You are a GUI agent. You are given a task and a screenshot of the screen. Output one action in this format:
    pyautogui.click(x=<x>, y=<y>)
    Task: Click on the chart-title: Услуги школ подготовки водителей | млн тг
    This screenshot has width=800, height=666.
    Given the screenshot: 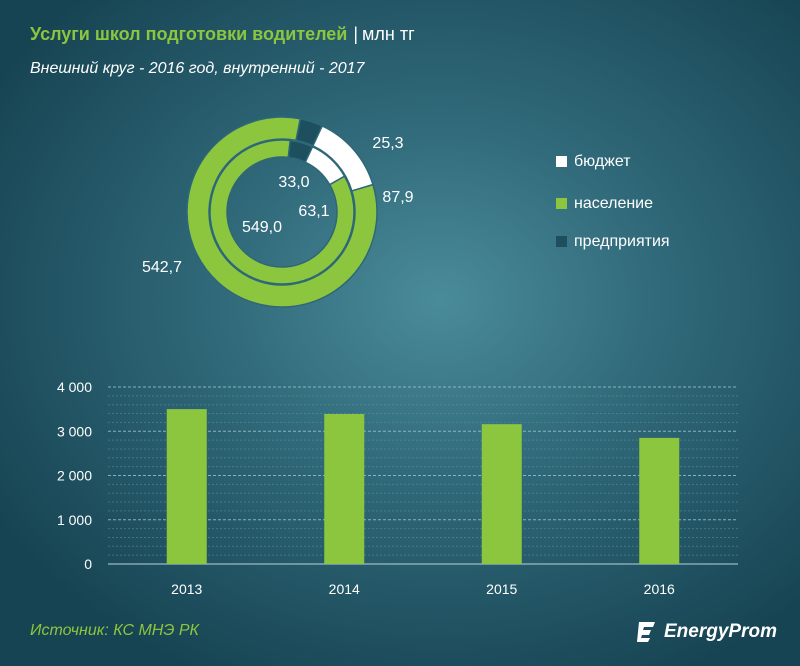 What is the action you would take?
    pyautogui.click(x=222, y=34)
    